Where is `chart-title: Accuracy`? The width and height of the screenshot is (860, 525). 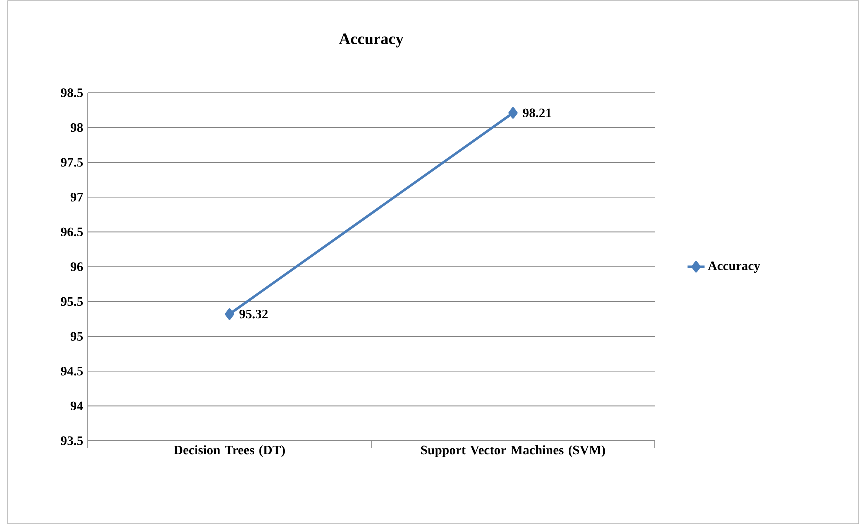 chart-title: Accuracy is located at coordinates (371, 41).